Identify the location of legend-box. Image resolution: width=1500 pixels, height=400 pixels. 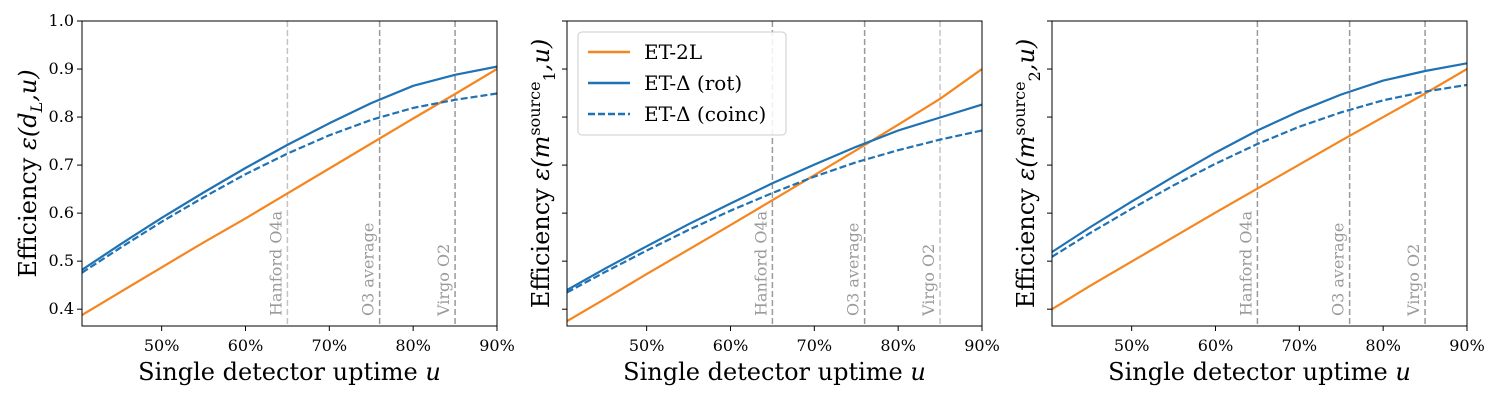
(682, 83).